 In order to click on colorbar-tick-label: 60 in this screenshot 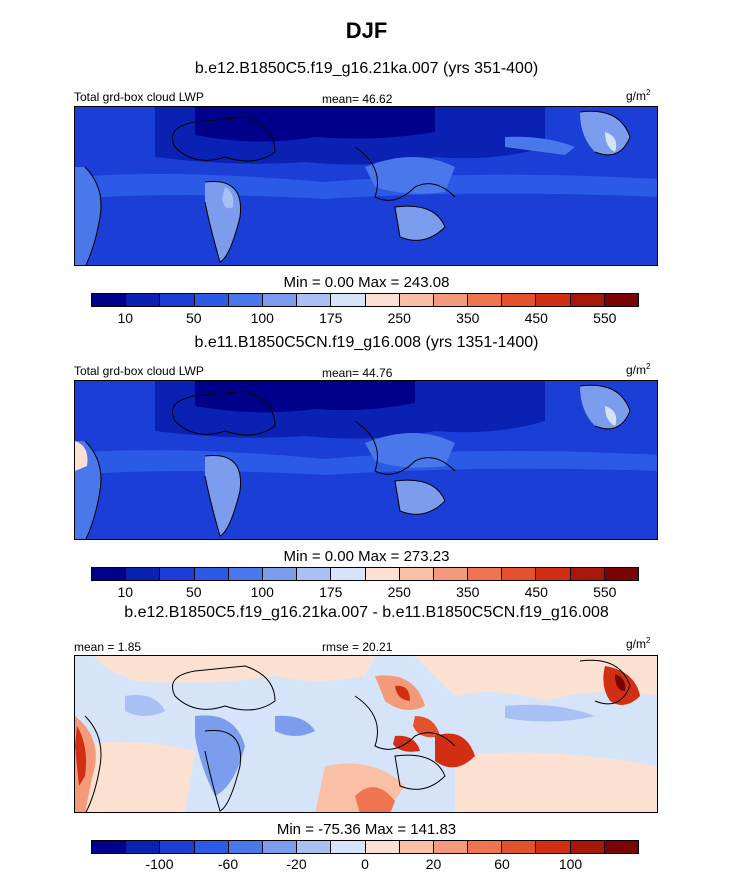, I will do `click(502, 864)`.